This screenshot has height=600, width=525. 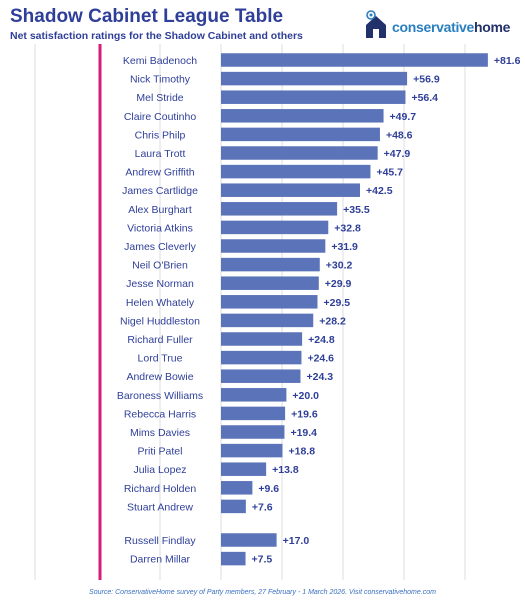 What do you see at coordinates (160, 135) in the screenshot?
I see `category-label: Chris Philp` at bounding box center [160, 135].